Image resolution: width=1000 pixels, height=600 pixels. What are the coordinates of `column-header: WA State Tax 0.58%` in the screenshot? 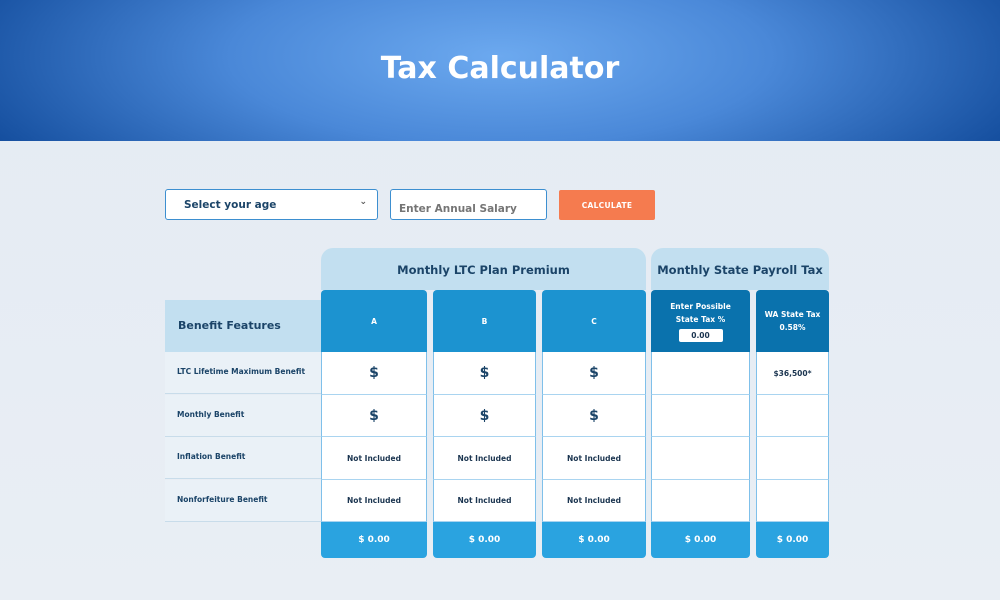 It's located at (792, 321).